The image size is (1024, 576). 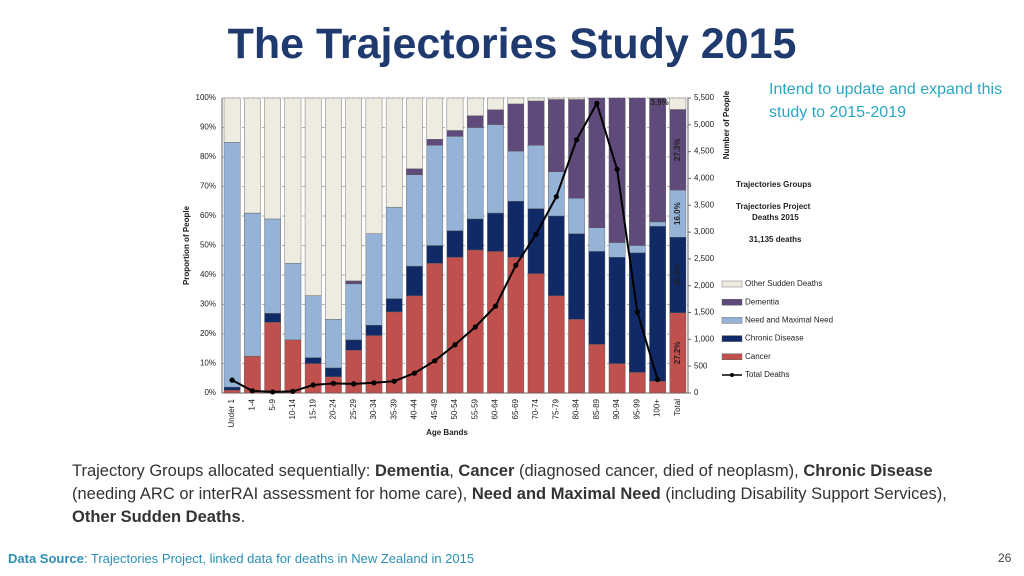 What do you see at coordinates (208, 186) in the screenshot?
I see `y-tick-label: 70%` at bounding box center [208, 186].